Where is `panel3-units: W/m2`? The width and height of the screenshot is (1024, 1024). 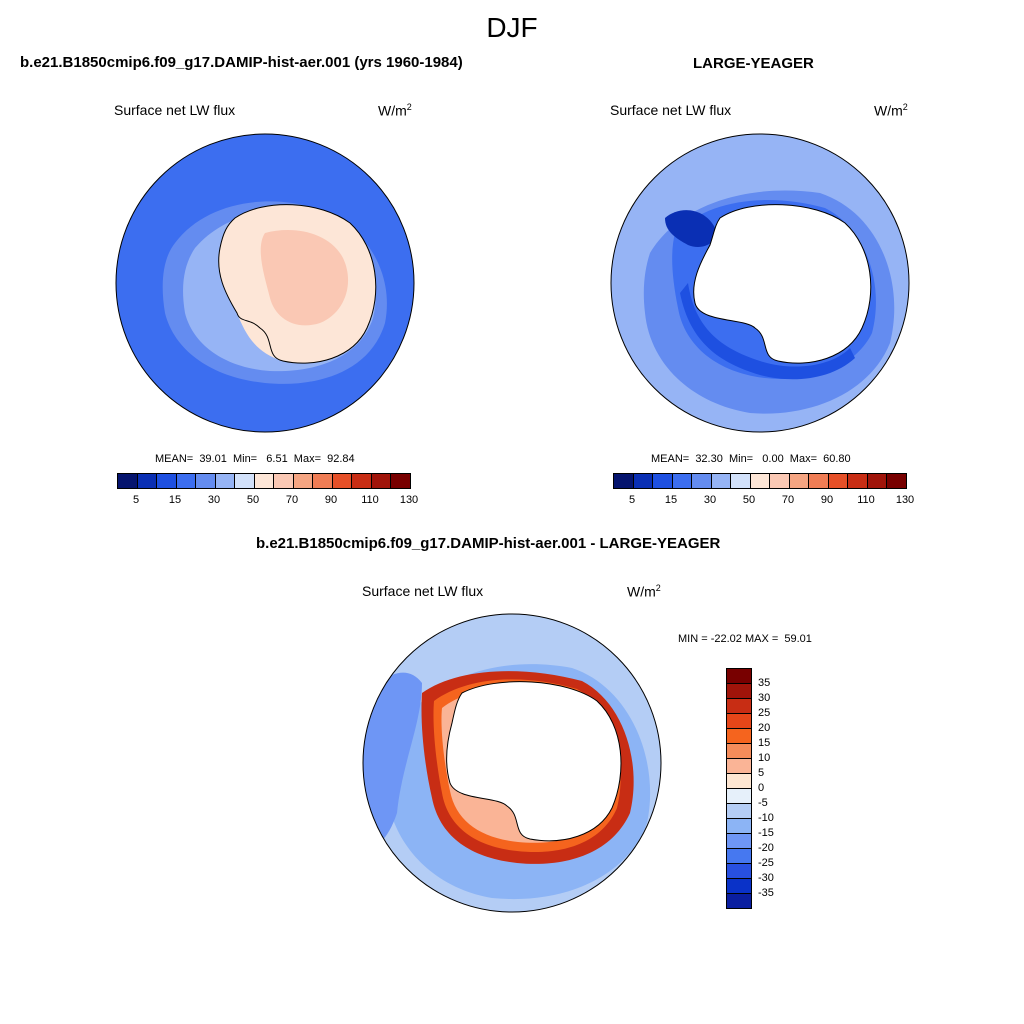 panel3-units: W/m2 is located at coordinates (644, 591).